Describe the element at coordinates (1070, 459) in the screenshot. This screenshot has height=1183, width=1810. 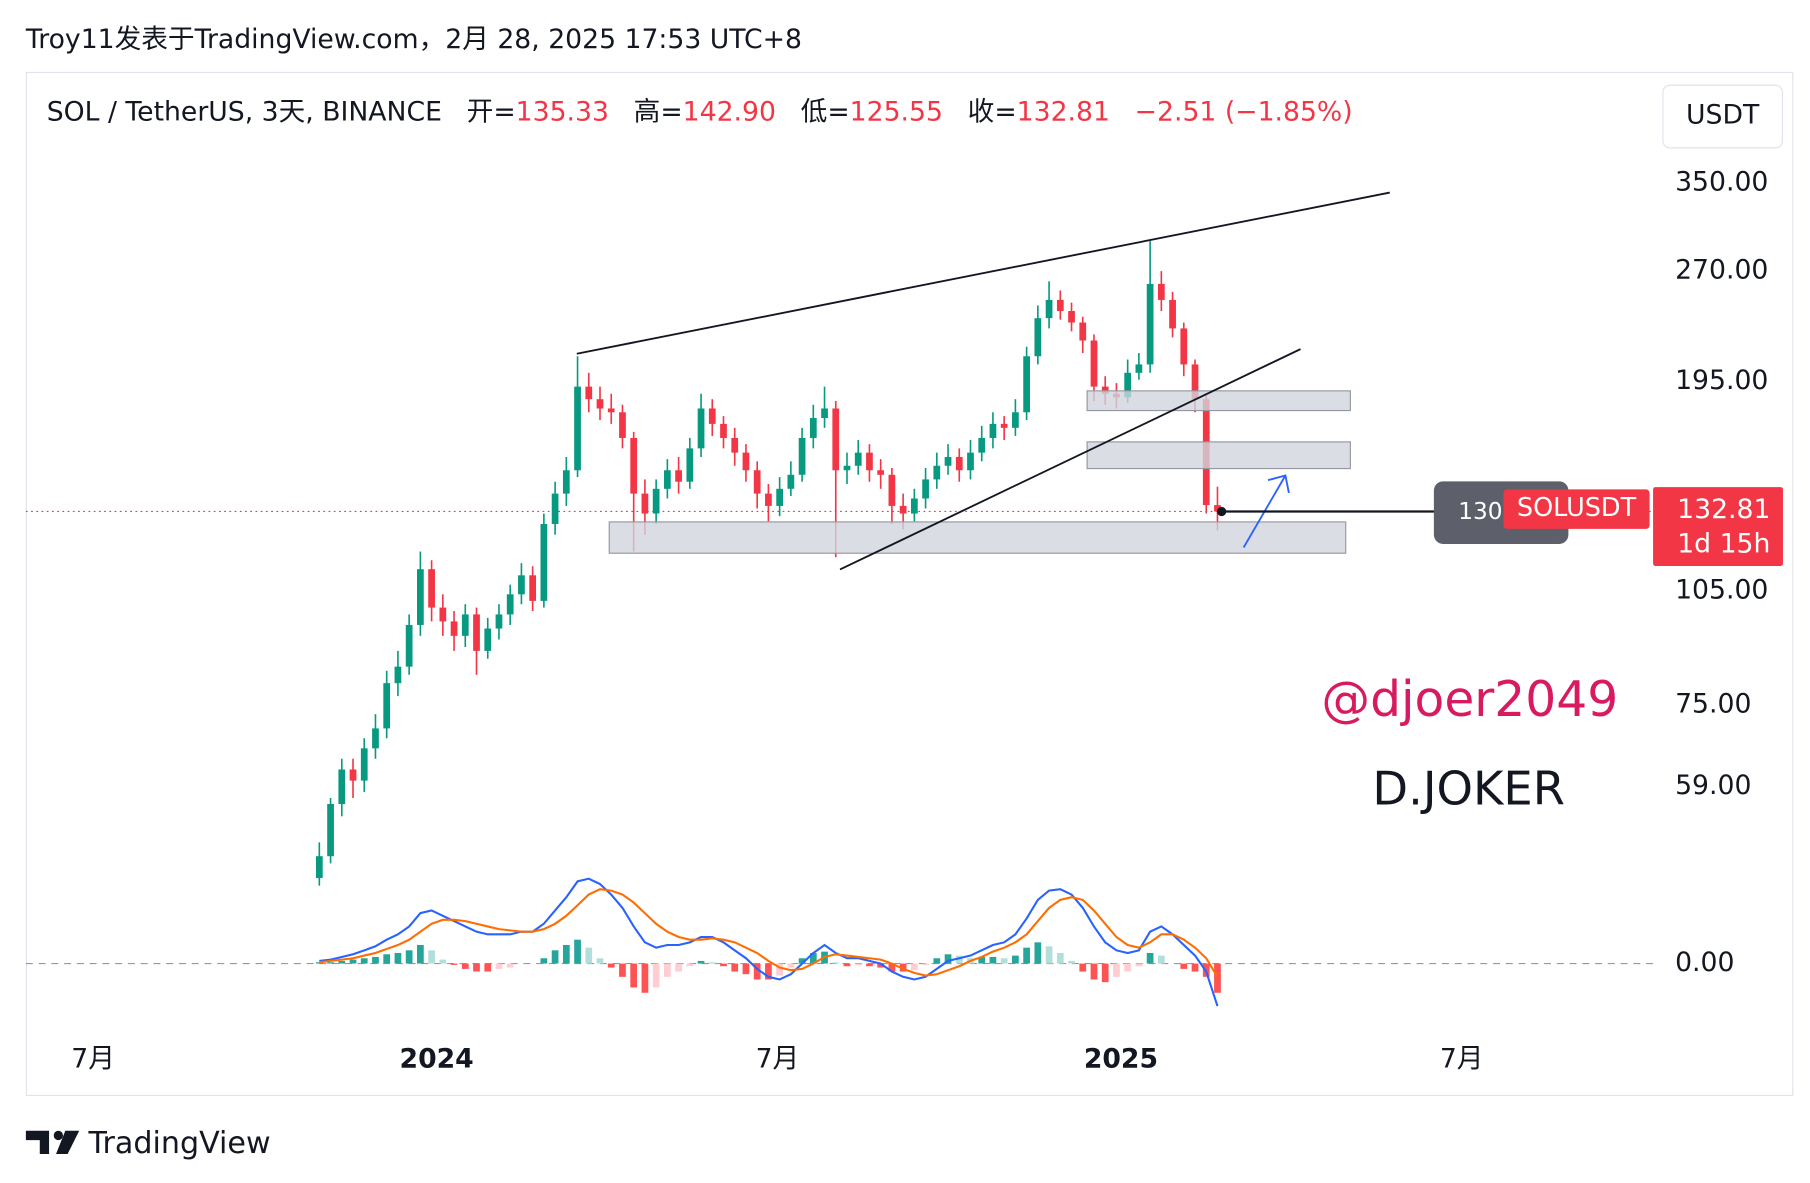
I see `trend-line` at that location.